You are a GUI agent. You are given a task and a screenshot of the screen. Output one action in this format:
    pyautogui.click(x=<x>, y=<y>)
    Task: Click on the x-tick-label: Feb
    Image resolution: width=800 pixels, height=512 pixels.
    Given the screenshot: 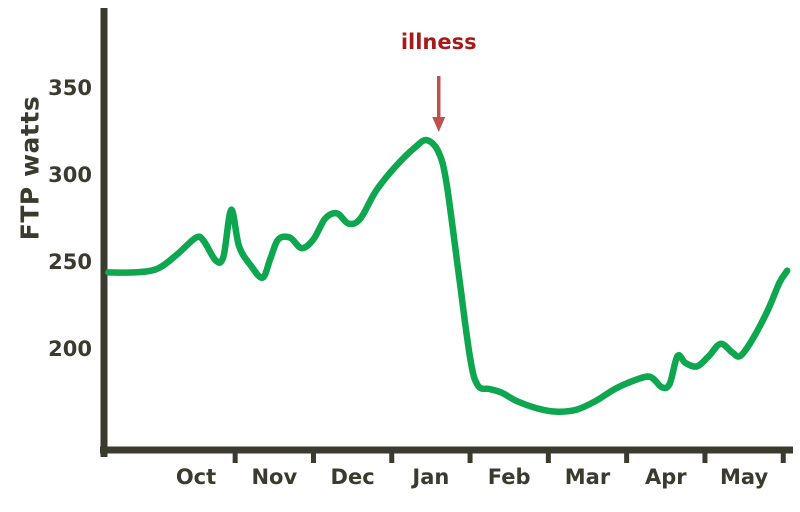 What is the action you would take?
    pyautogui.click(x=509, y=477)
    